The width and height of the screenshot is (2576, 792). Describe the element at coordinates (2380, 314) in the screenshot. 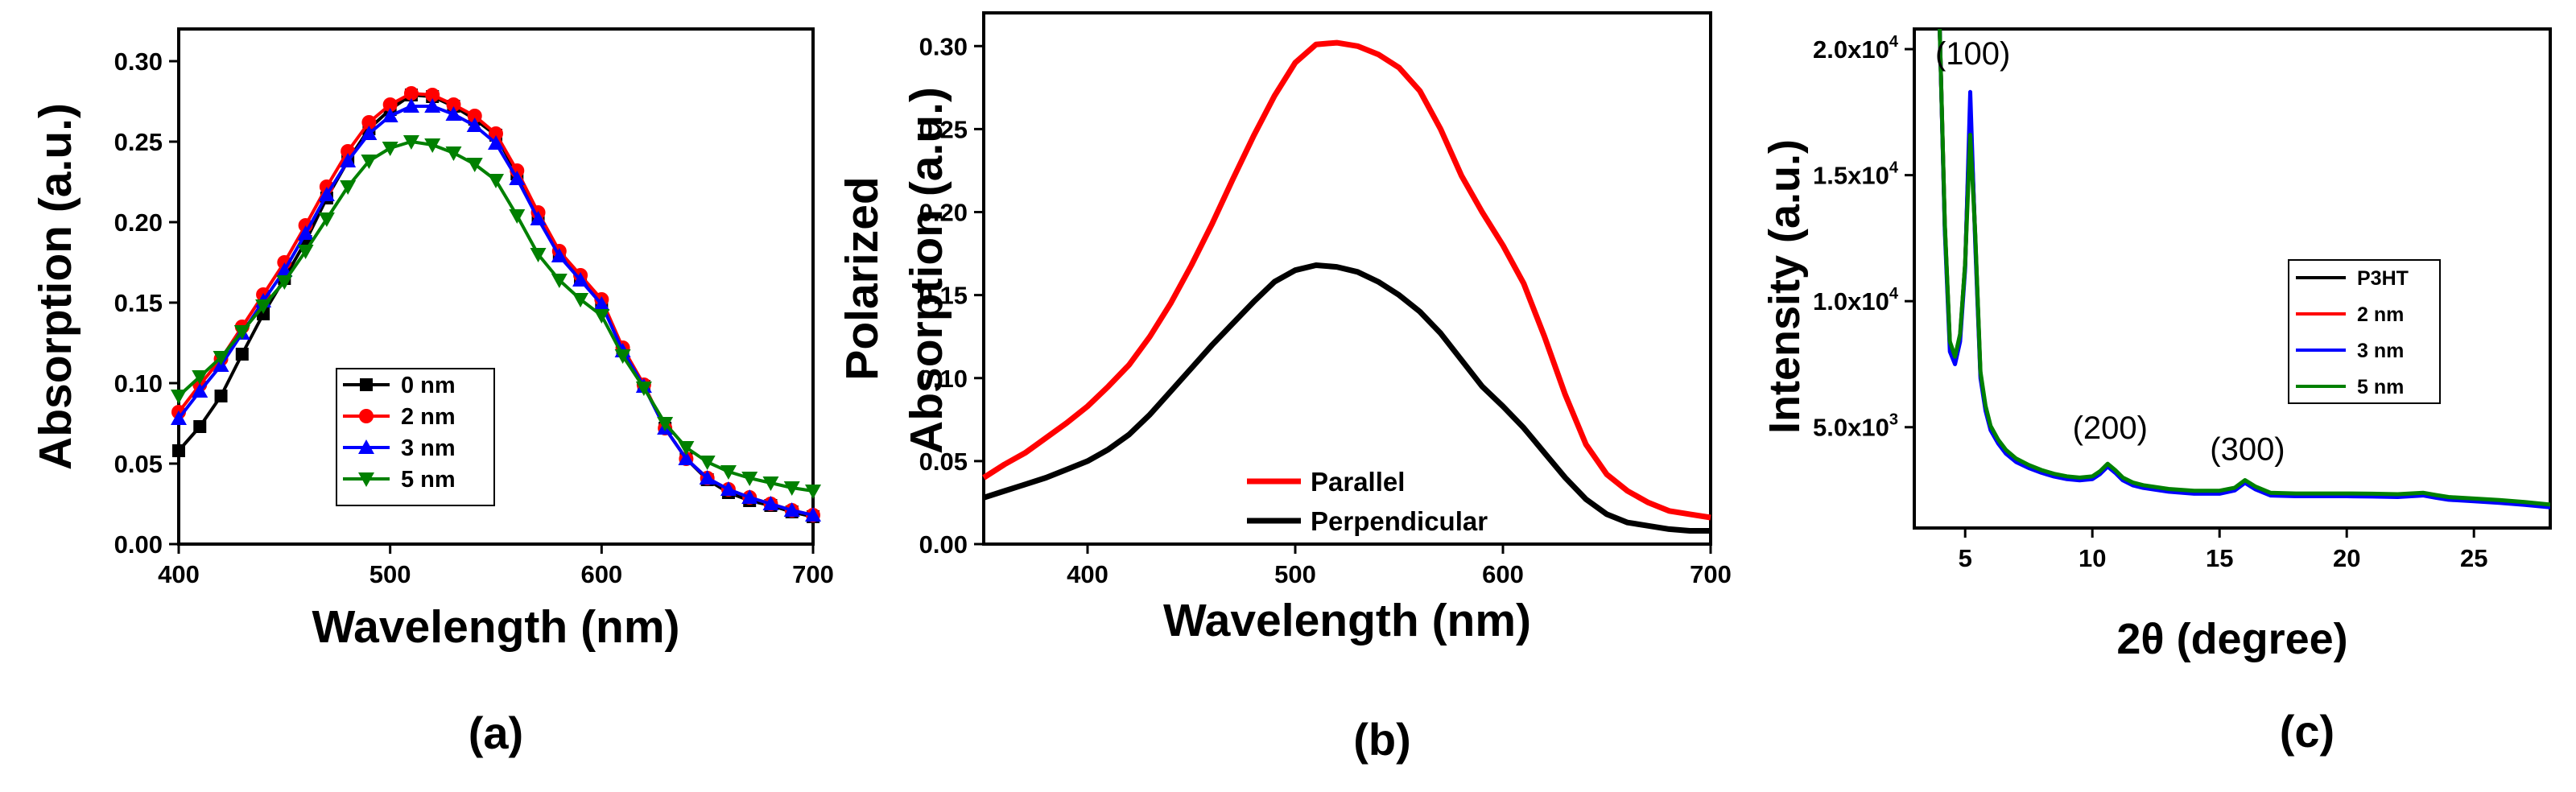

I see `legend-label: 2 nm` at that location.